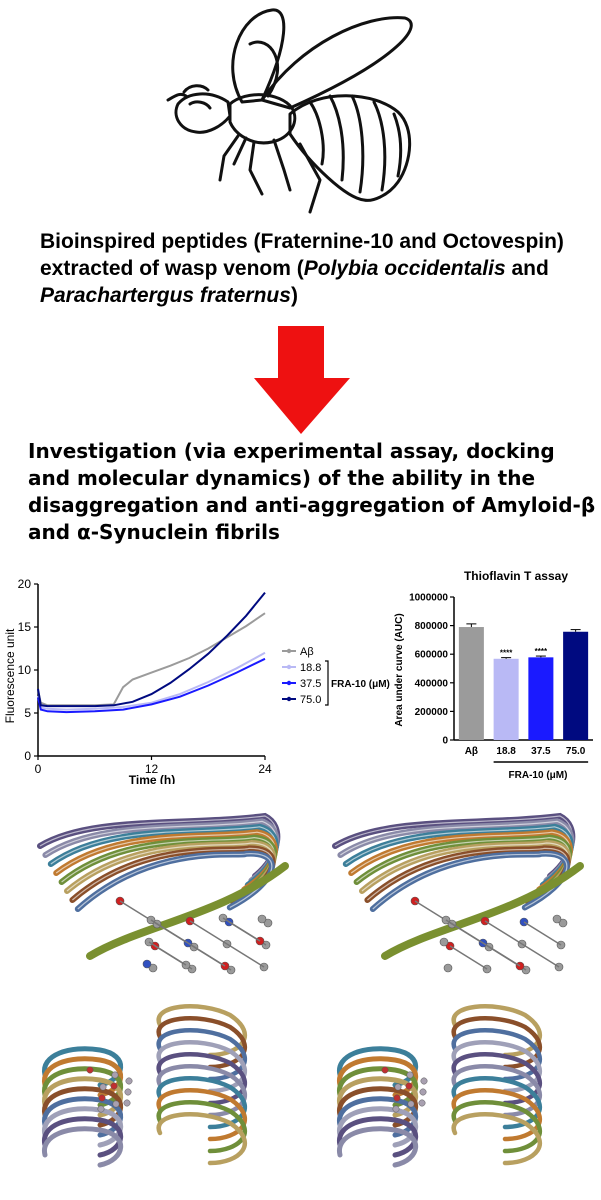 This screenshot has height=1200, width=601. Describe the element at coordinates (265, 769) in the screenshot. I see `x-tick-label: 24` at that location.